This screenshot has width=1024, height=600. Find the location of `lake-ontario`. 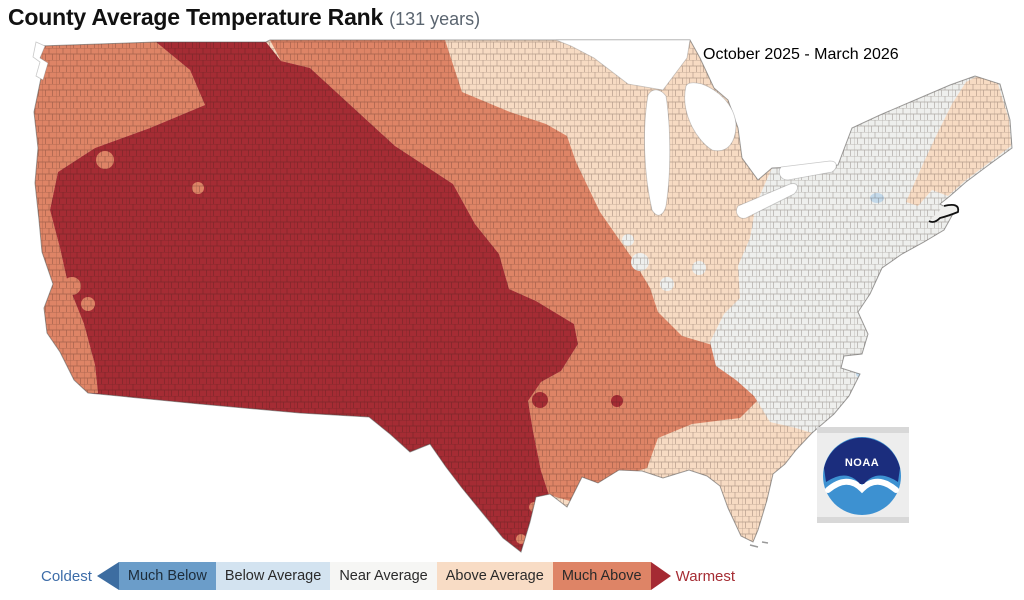

lake-ontario is located at coordinates (807, 170).